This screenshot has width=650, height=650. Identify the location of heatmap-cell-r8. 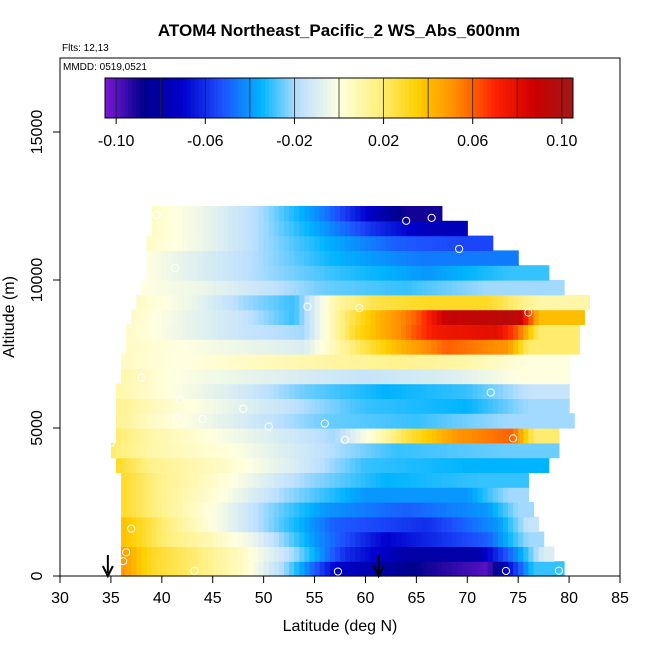
(424, 450).